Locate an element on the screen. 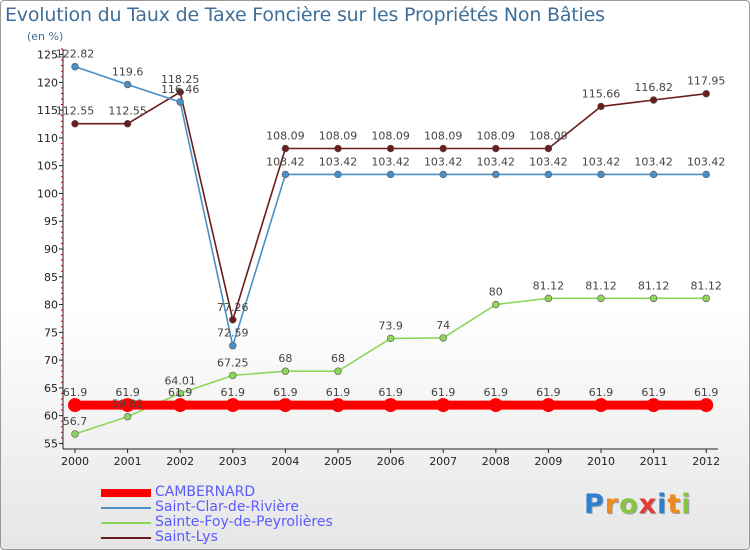 This screenshot has width=750, height=550. x-tick-label: 2010 is located at coordinates (601, 461).